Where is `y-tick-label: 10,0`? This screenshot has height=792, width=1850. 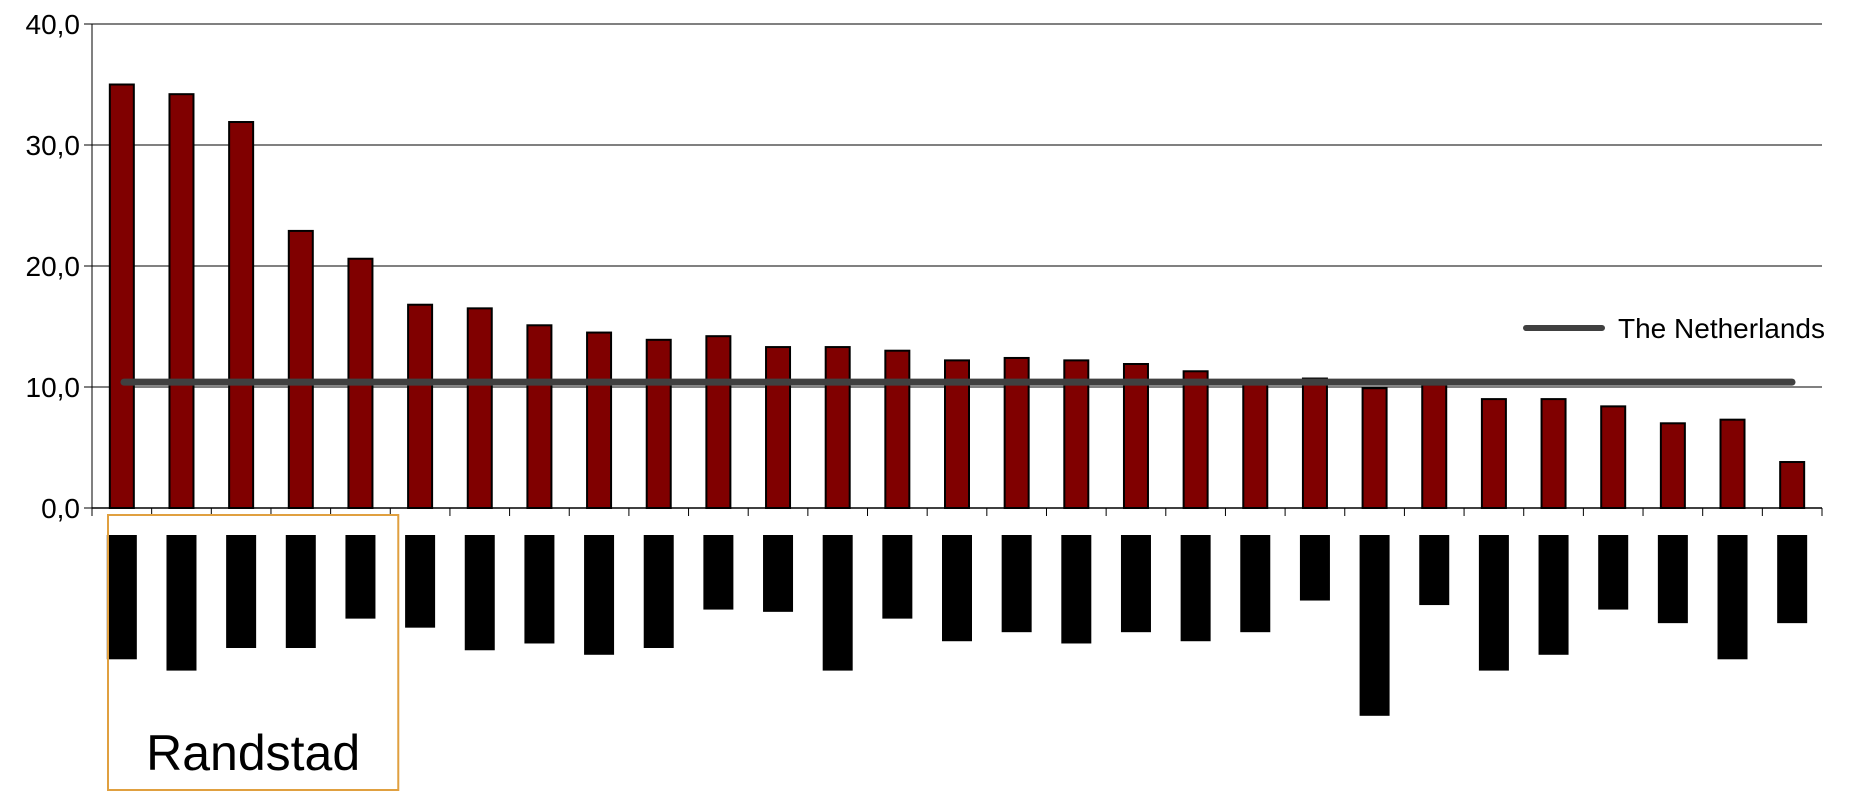
y-tick-label: 10,0 is located at coordinates (53, 387).